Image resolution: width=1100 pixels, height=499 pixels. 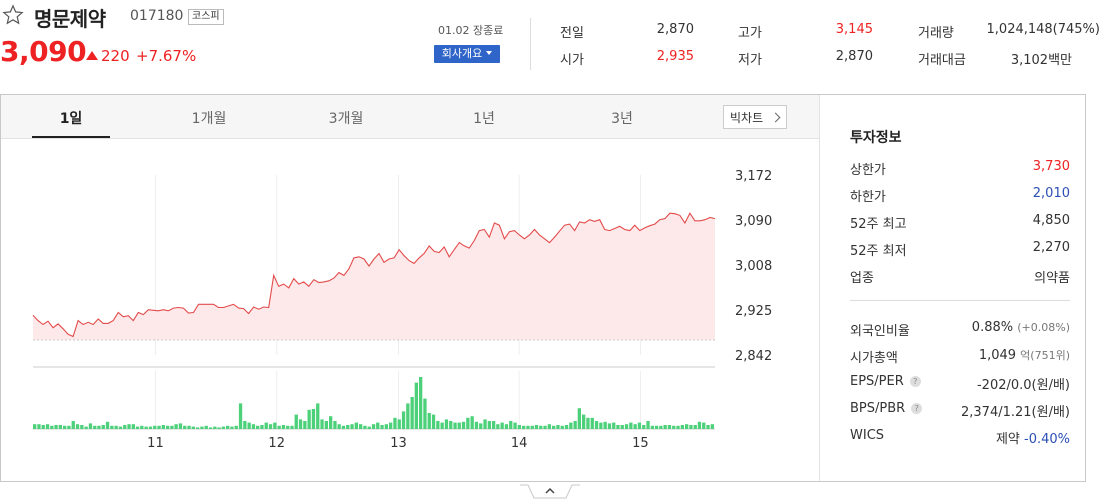 I want to click on big-chart-button: 빅차트, so click(x=755, y=117).